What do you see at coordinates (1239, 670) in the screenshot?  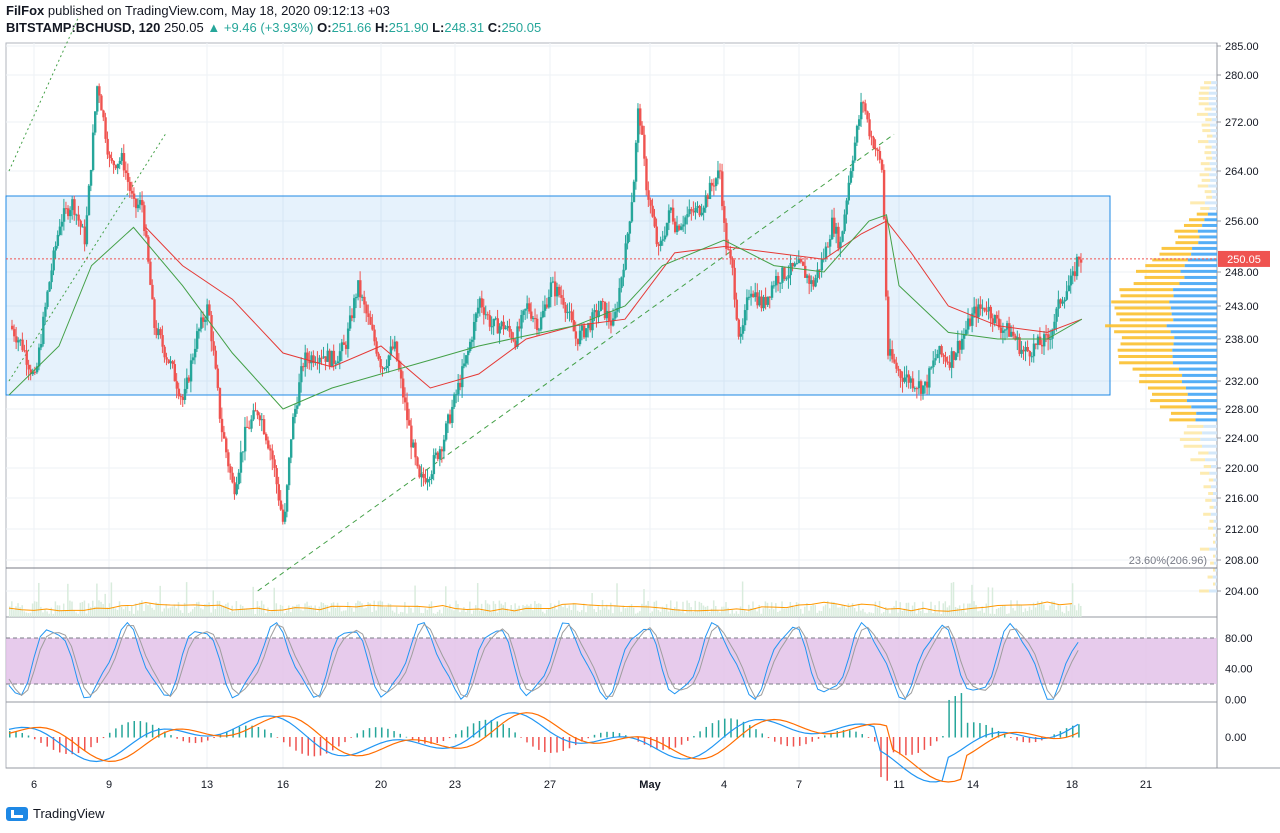 I see `stochastic-tick-label: 40.00` at bounding box center [1239, 670].